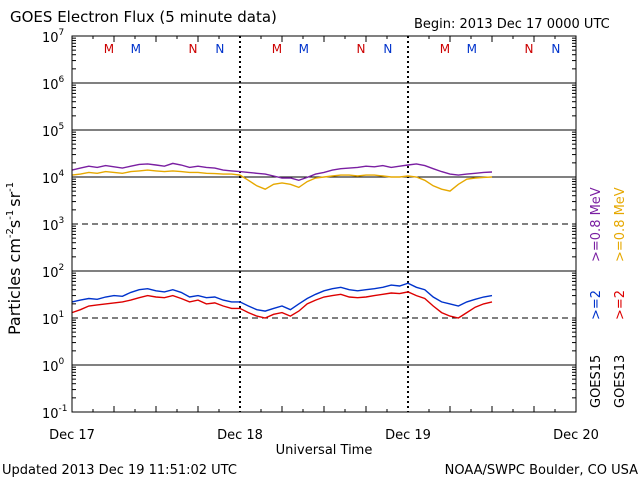 This screenshot has height=480, width=640. Describe the element at coordinates (512, 24) in the screenshot. I see `begin-label: Begin: 2013 Dec 17 0000 UTC` at that location.